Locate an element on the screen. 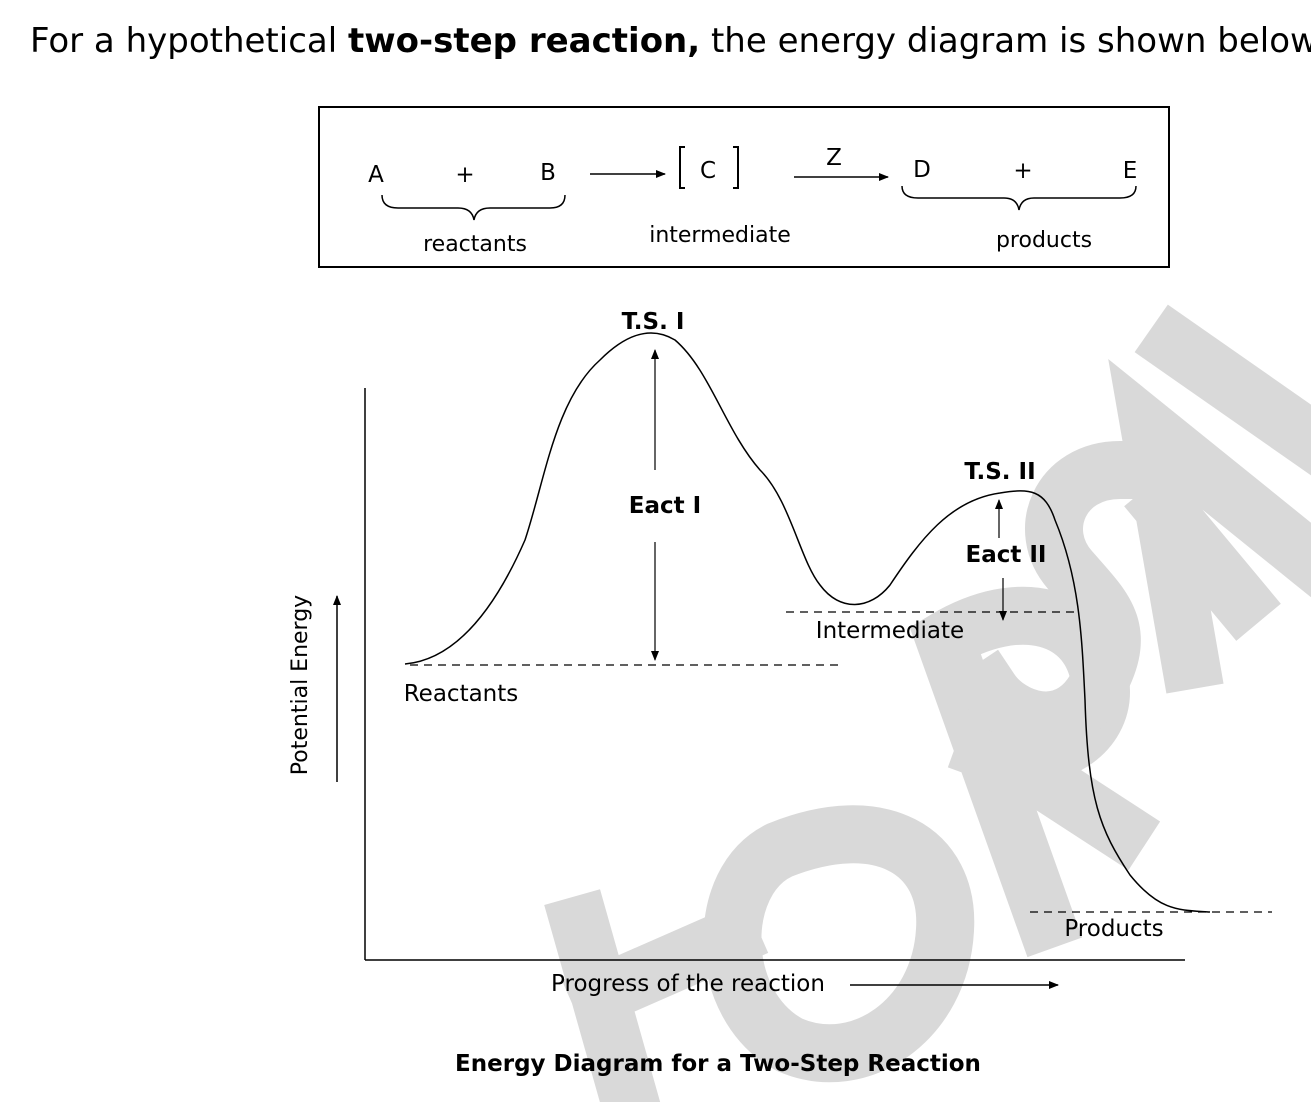 This screenshot has height=1102, width=1311. species-e: E is located at coordinates (1130, 171).